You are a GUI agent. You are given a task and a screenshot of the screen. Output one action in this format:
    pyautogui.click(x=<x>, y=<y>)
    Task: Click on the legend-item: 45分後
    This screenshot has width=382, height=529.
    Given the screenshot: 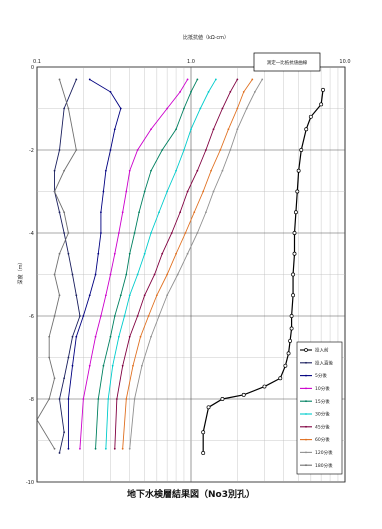 What is the action you would take?
    pyautogui.click(x=315, y=426)
    